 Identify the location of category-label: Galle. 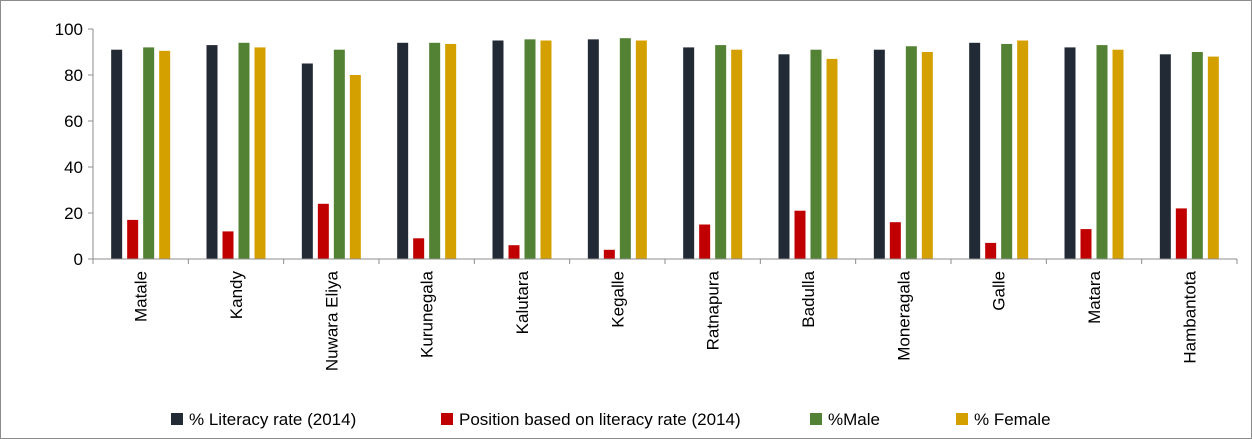
(999, 291).